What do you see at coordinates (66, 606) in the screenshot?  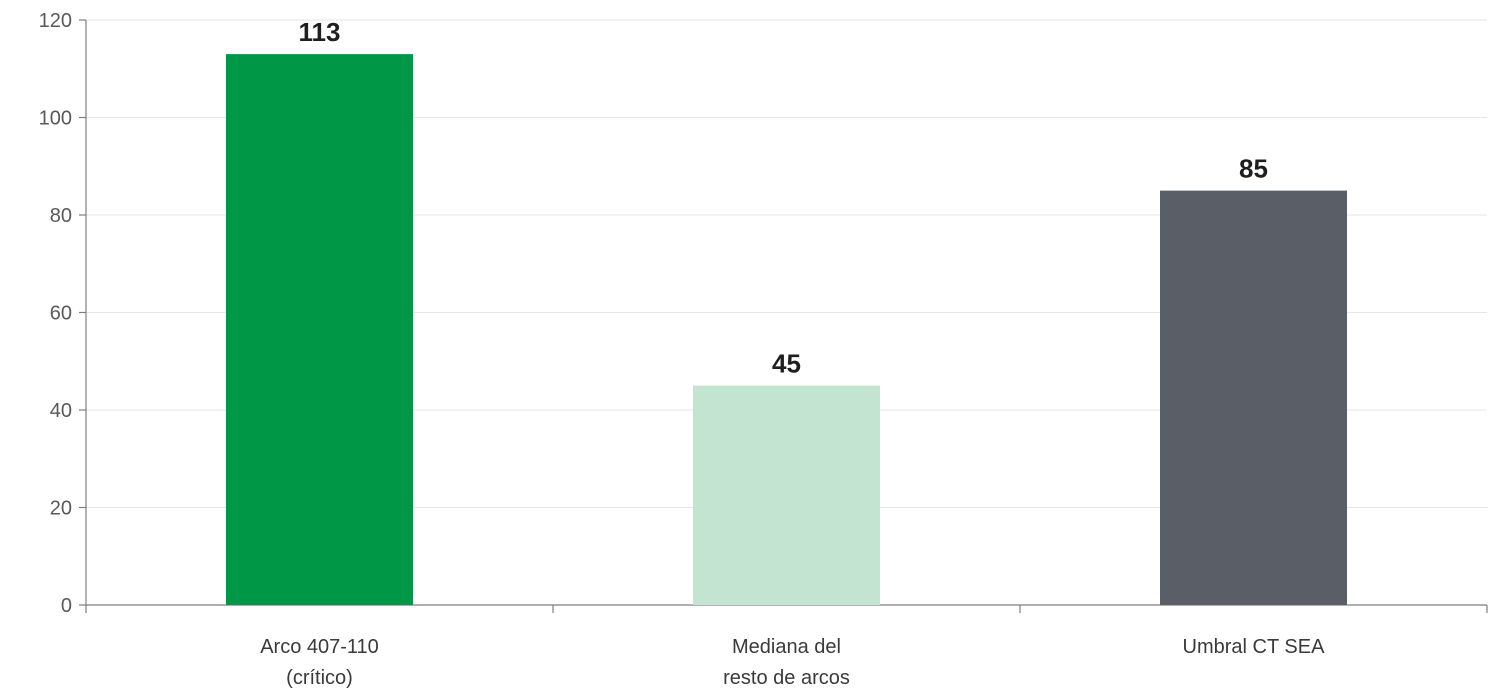 I see `y-tick-label: 0` at bounding box center [66, 606].